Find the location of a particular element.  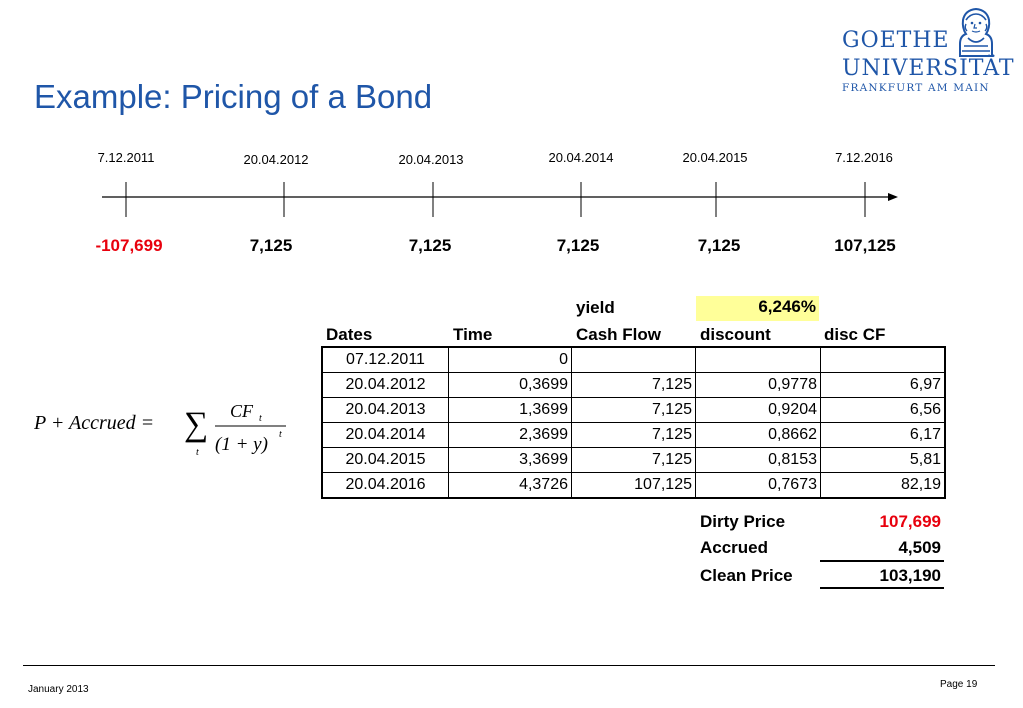

cell-date: 20.04.2016 is located at coordinates (385, 485).